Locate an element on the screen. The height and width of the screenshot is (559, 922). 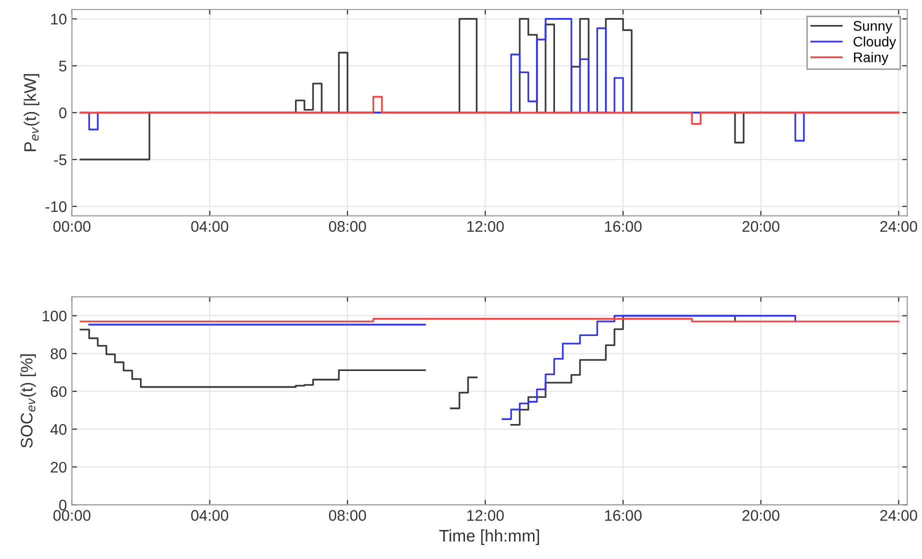
legend-label: Cloudy is located at coordinates (875, 43).